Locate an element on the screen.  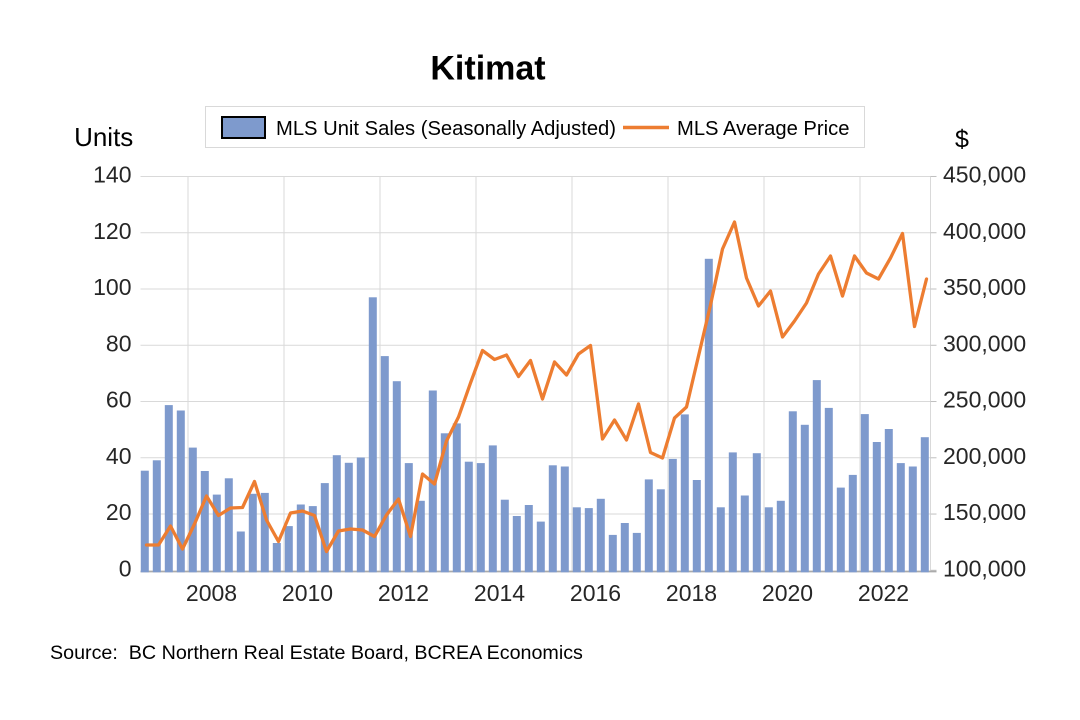
svg-text: 200,000 is located at coordinates (984, 456).